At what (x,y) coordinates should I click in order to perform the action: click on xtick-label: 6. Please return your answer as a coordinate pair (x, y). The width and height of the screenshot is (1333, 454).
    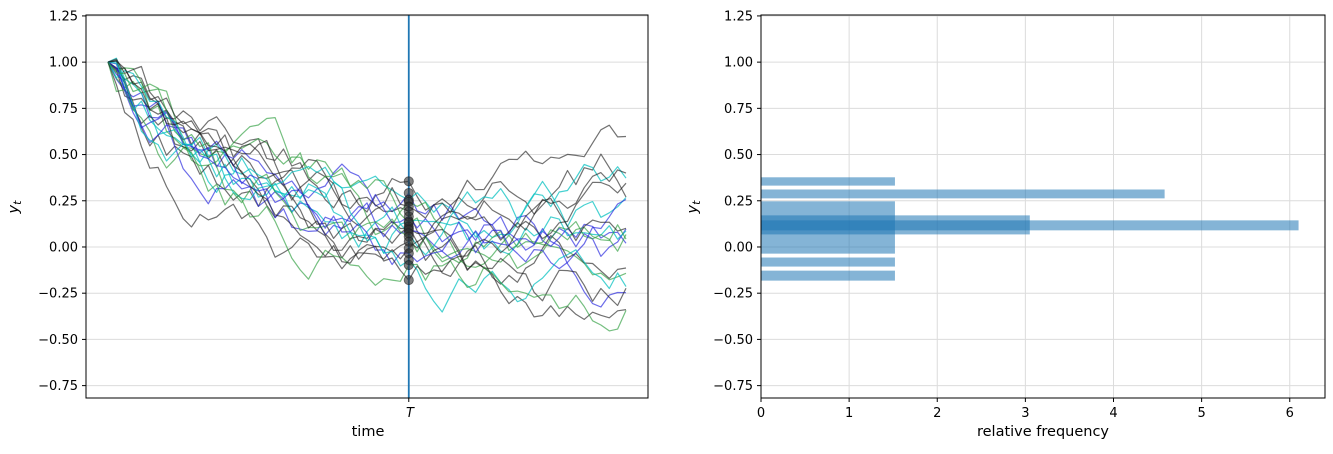
    Looking at the image, I should click on (1290, 413).